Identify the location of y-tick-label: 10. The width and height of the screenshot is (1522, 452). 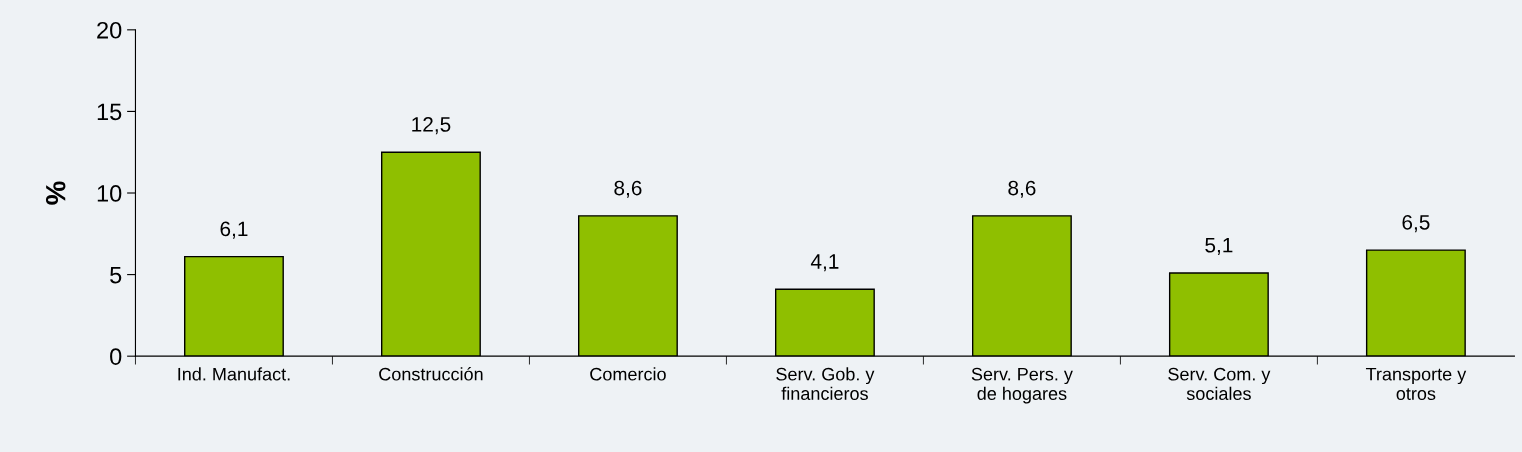
(109, 193).